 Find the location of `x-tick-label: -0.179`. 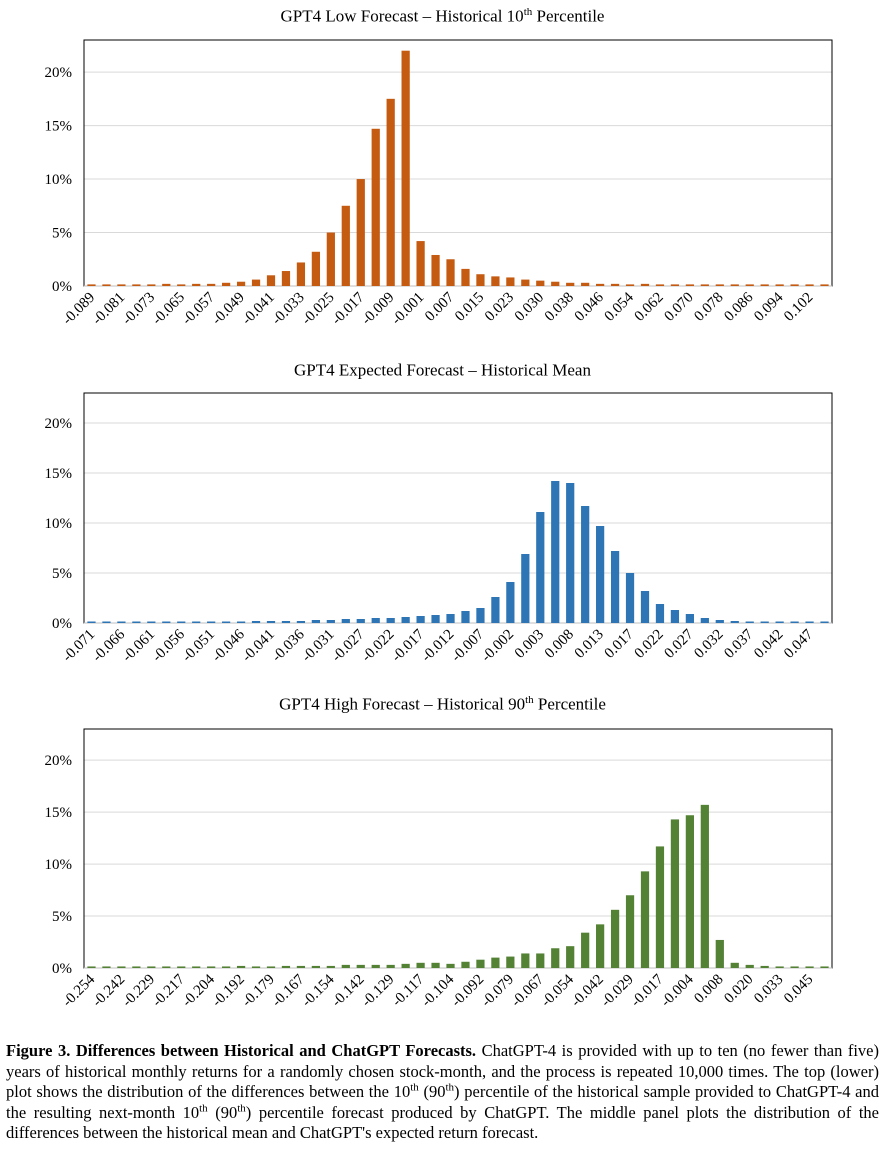

x-tick-label: -0.179 is located at coordinates (258, 991).